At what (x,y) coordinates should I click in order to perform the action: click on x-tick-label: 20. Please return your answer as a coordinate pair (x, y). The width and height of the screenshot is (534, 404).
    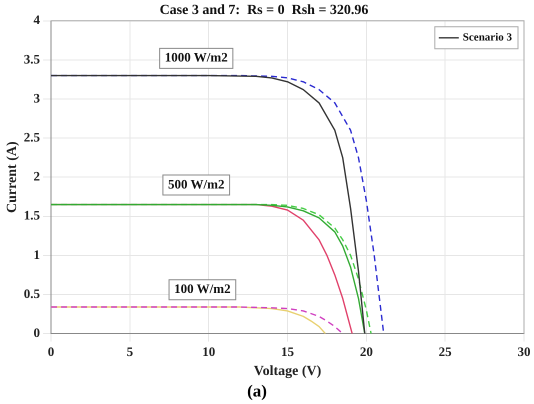
    Looking at the image, I should click on (366, 351).